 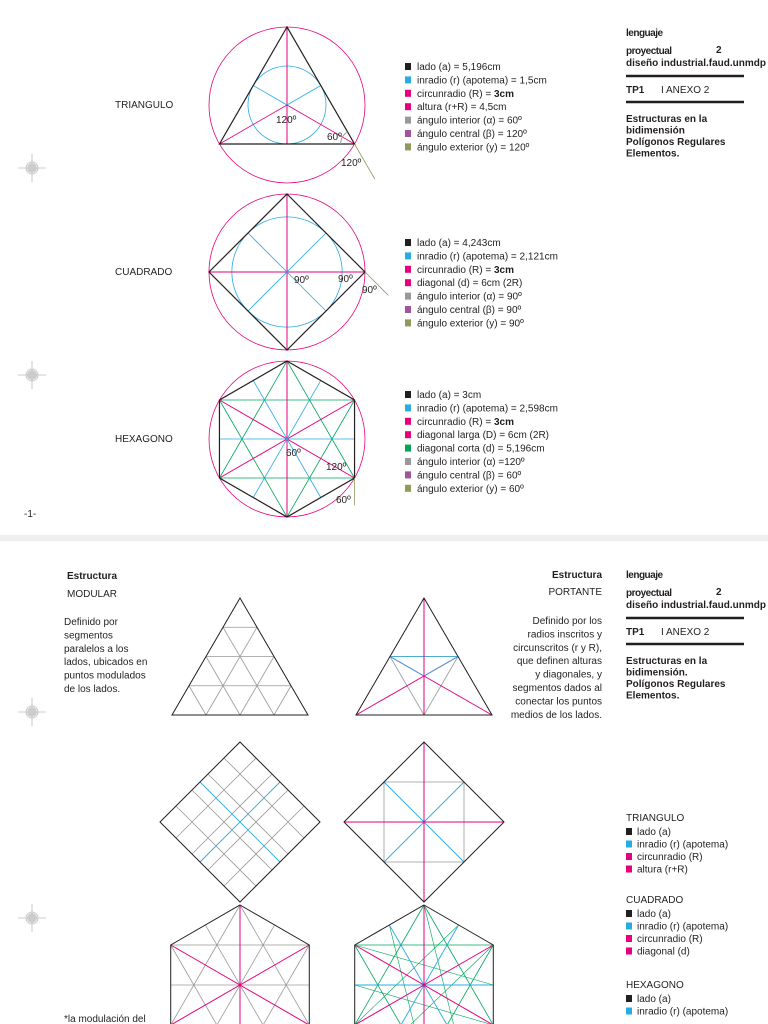 I want to click on legend-item: ángulo central (β) = 60º, so click(x=469, y=475).